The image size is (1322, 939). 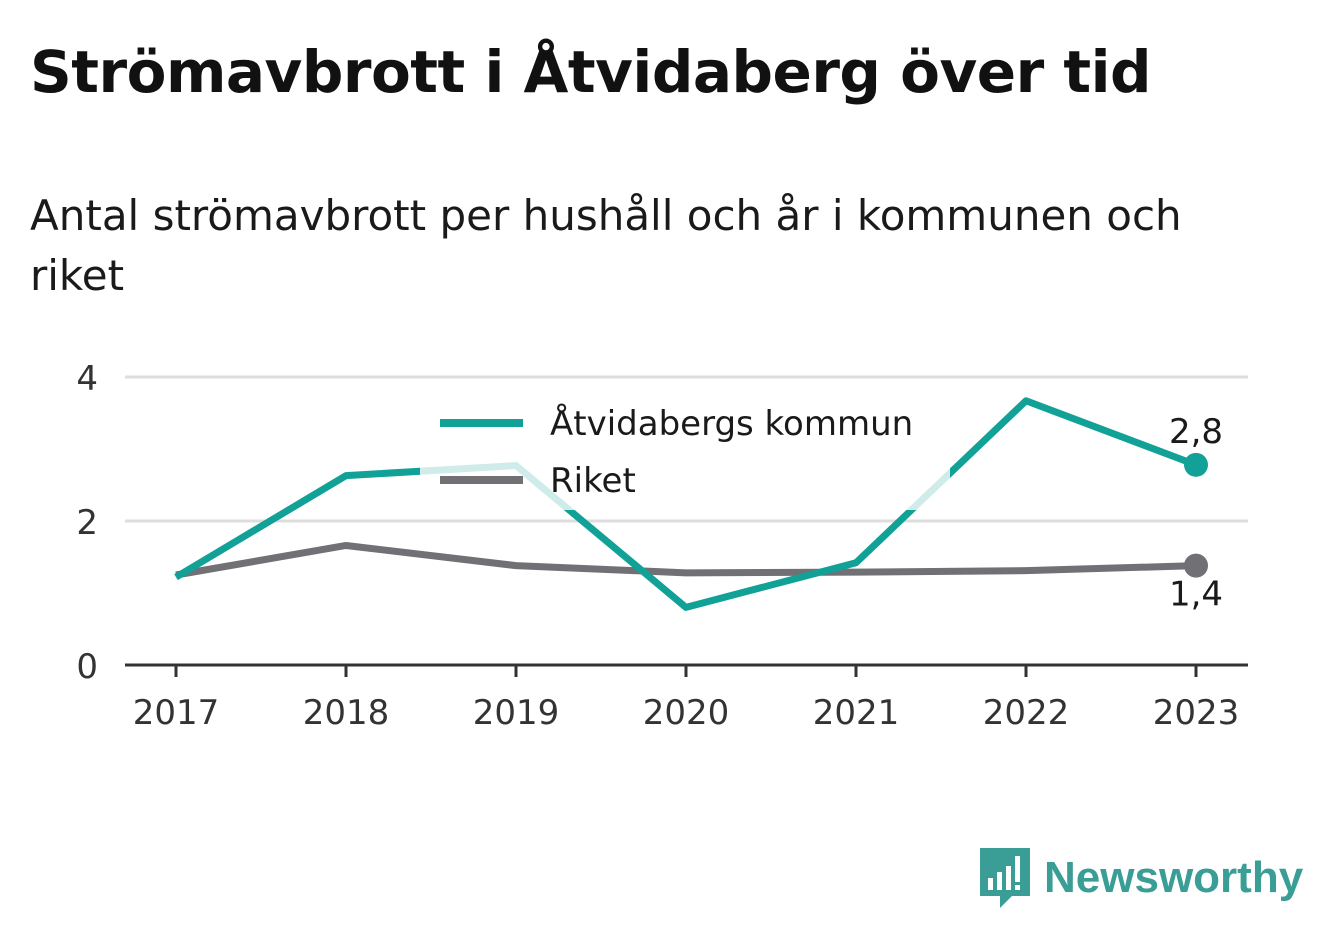 I want to click on data-label: 2,8, so click(x=1196, y=432).